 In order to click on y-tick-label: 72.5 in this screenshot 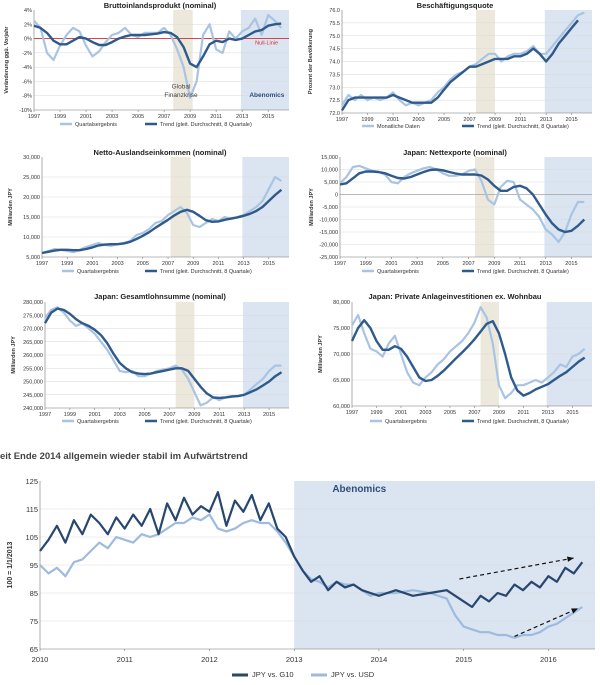, I will do `click(334, 101)`.